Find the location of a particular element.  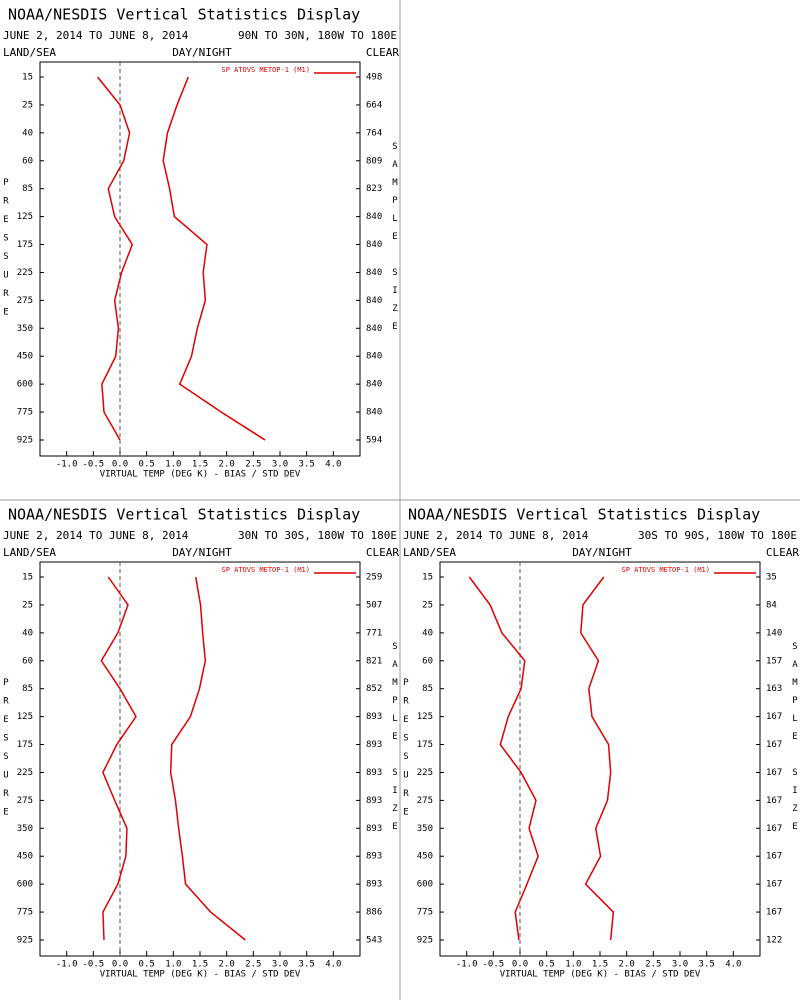

sample-size: 140 is located at coordinates (774, 633).